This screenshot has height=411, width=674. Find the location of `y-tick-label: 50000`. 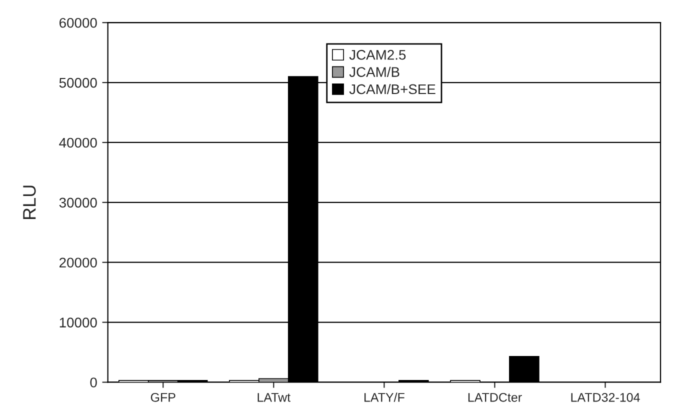

y-tick-label: 50000 is located at coordinates (78, 83).